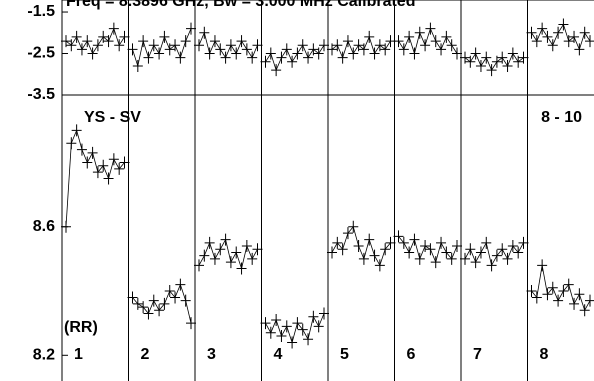 The width and height of the screenshot is (594, 381). I want to click on y2-tick-label: -2.5, so click(41, 53).